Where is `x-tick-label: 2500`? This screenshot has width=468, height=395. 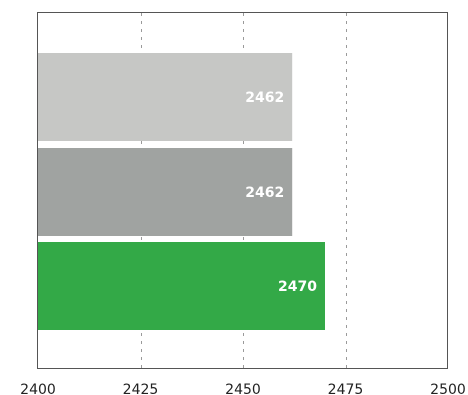 x-tick-label: 2500 is located at coordinates (448, 388).